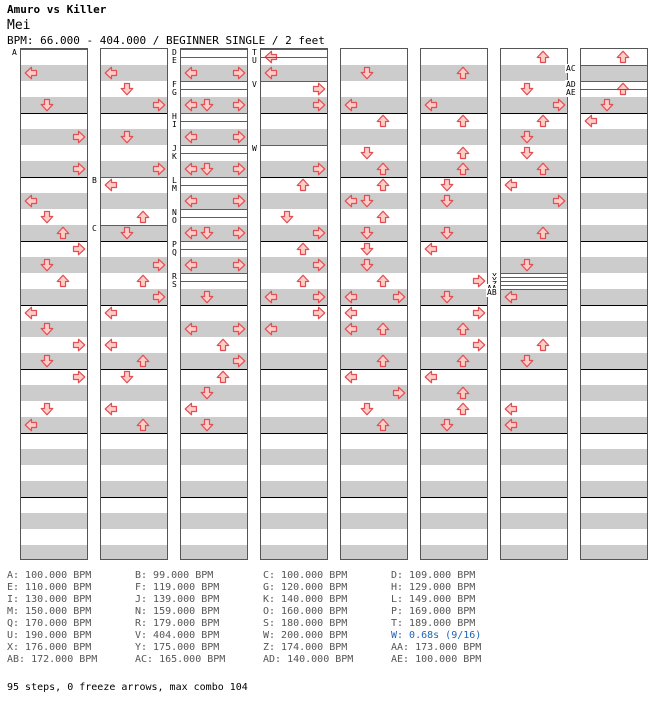 This screenshot has width=672, height=716. Describe the element at coordinates (174, 575) in the screenshot. I see `bpm-entry: B: 99.000 BPM` at that location.